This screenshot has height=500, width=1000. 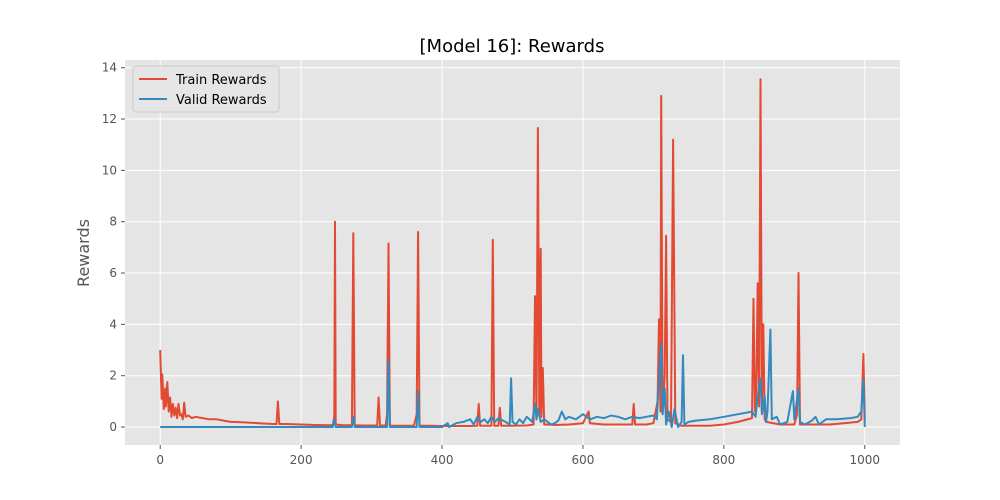 I want to click on x-tick-label: 0, so click(x=160, y=460).